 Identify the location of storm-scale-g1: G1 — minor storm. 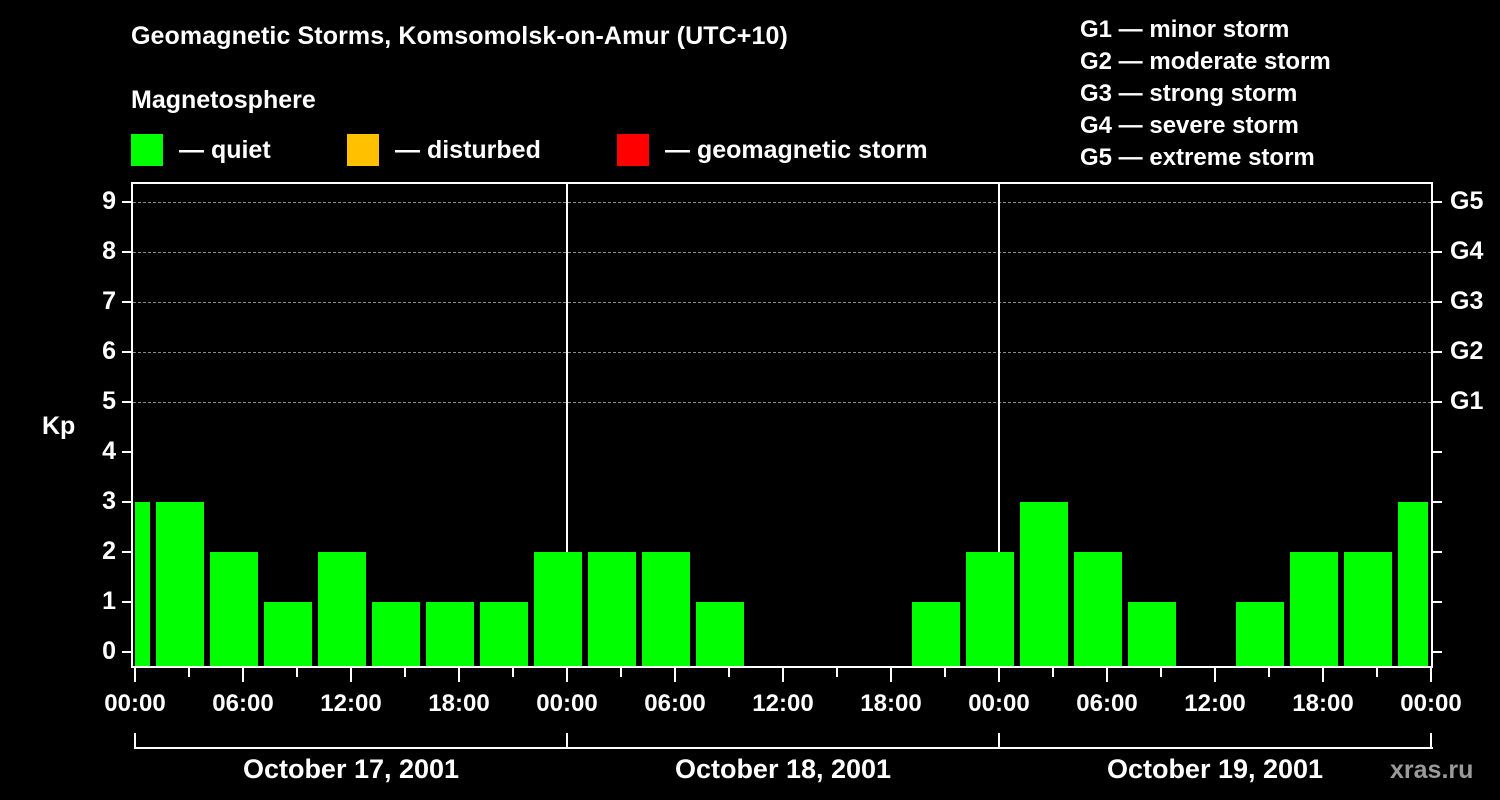
(1185, 29).